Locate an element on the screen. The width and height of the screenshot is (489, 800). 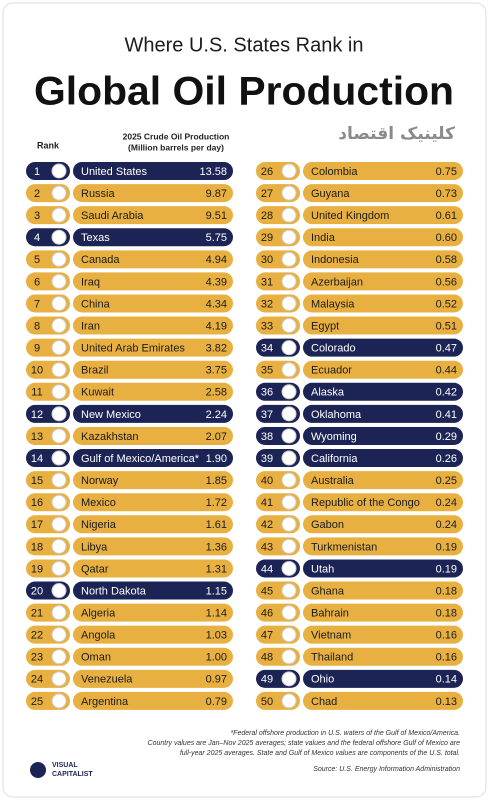
name: Alaska is located at coordinates (328, 393).